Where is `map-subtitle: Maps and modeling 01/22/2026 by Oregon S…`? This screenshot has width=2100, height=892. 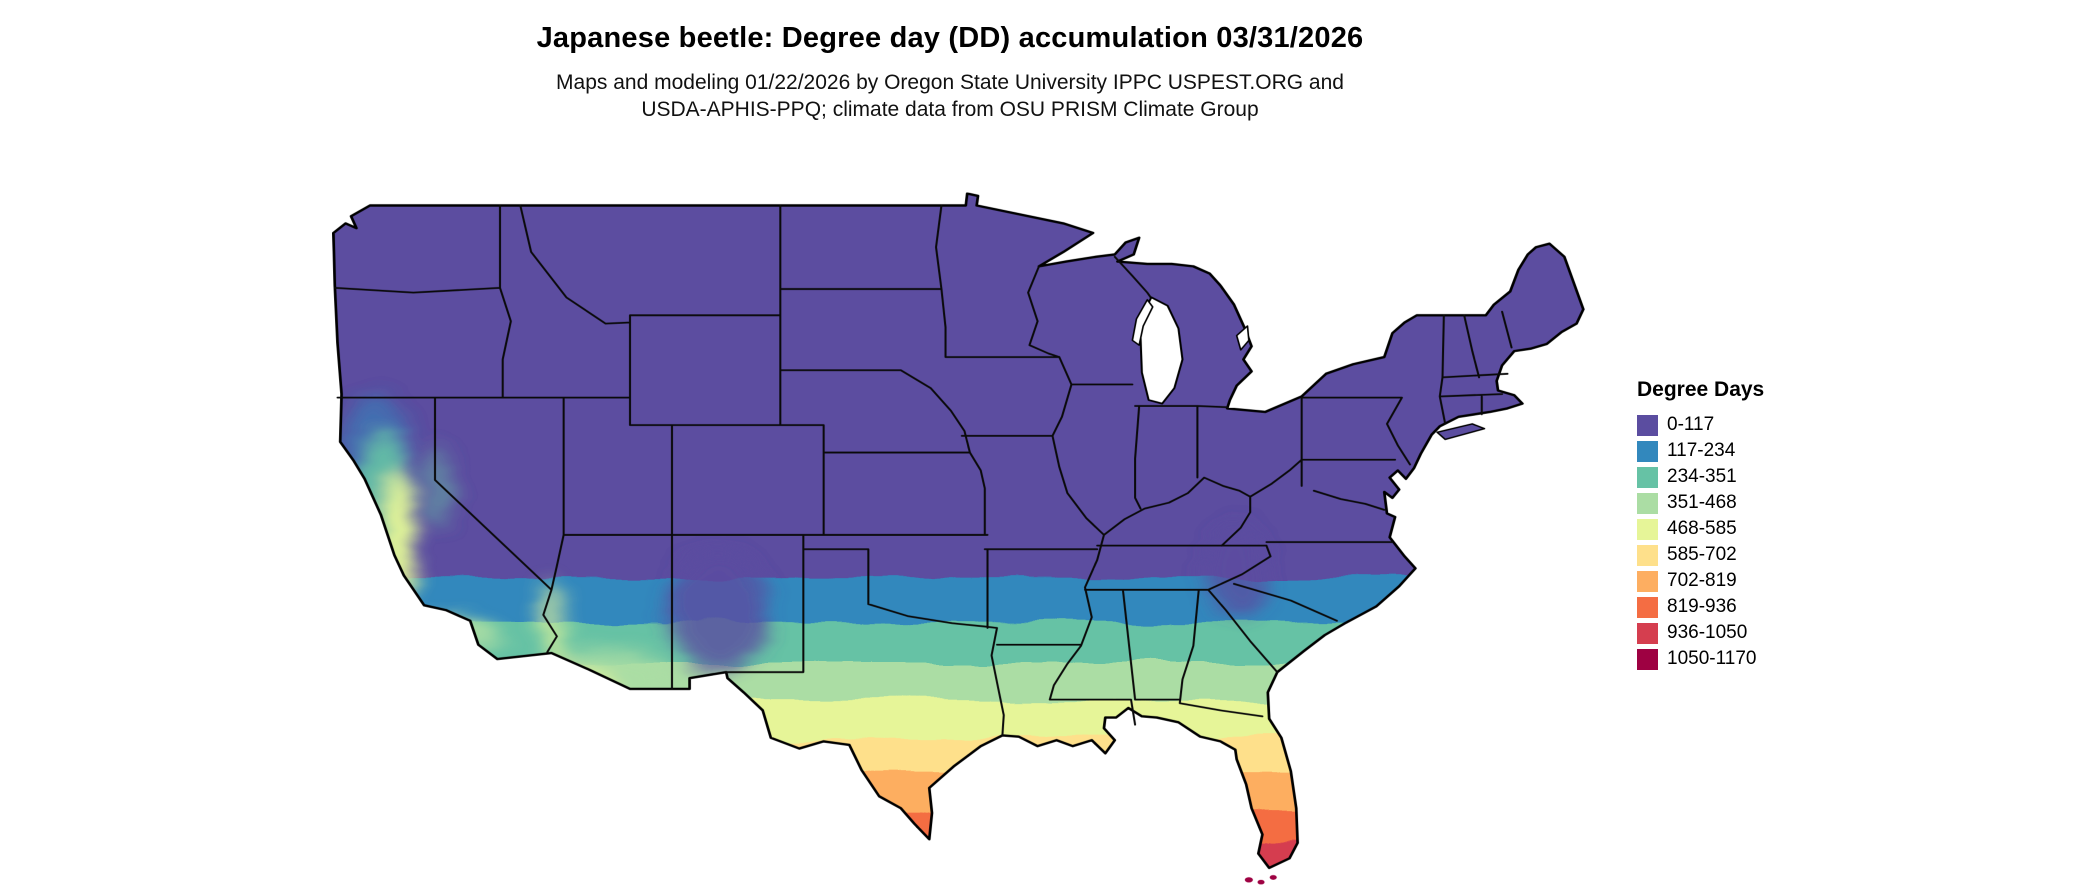 map-subtitle: Maps and modeling 01/22/2026 by Oregon S… is located at coordinates (950, 96).